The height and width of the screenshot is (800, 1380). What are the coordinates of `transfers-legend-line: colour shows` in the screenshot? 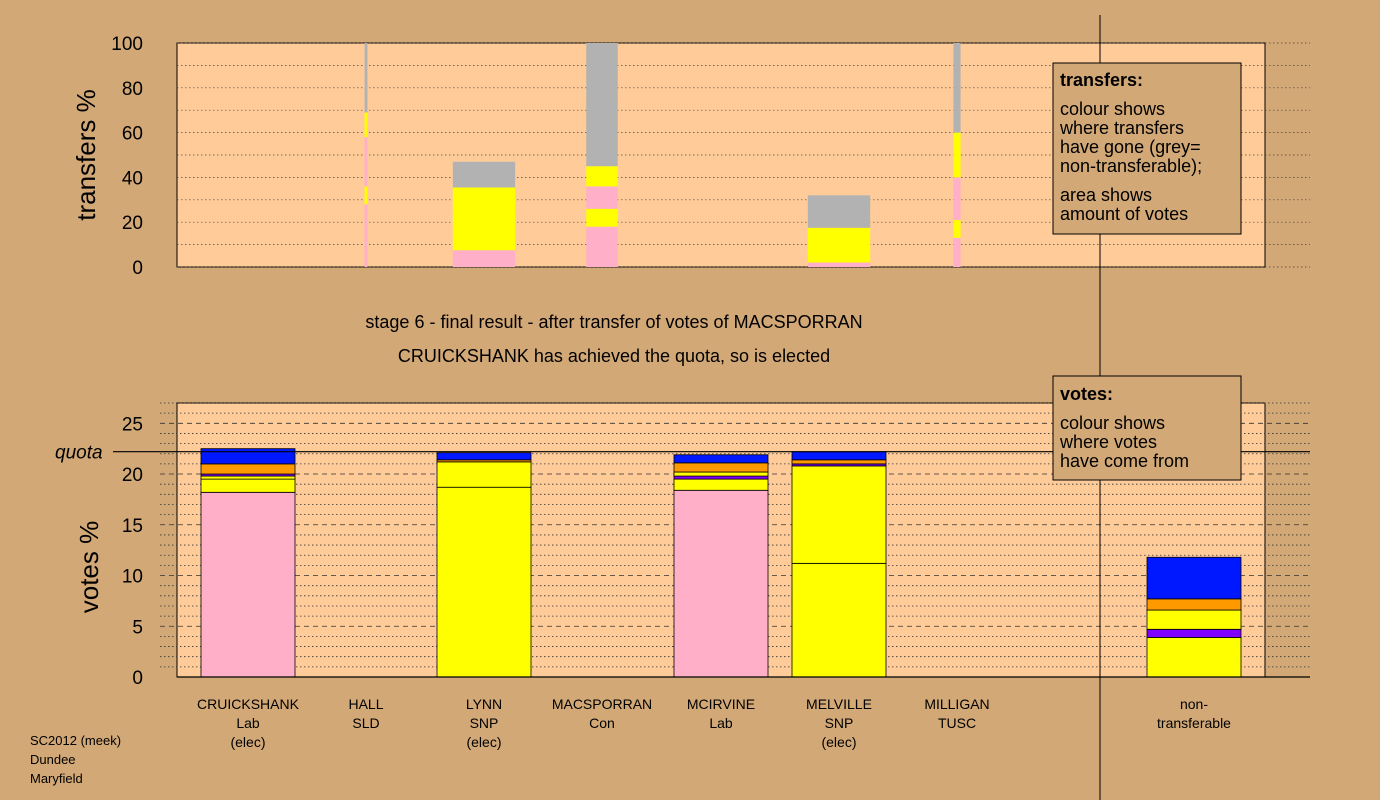 It's located at (1112, 109).